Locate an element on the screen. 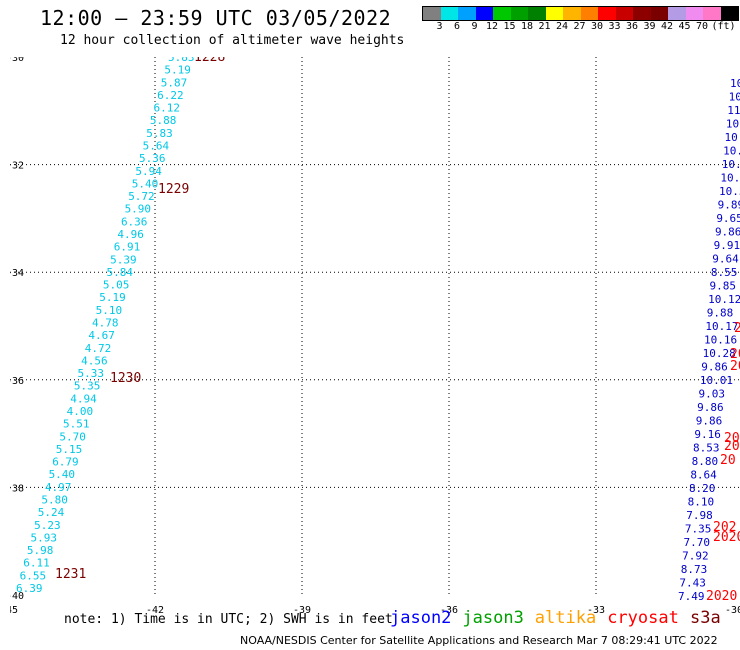  swh-value: 4.97 is located at coordinates (58, 487).